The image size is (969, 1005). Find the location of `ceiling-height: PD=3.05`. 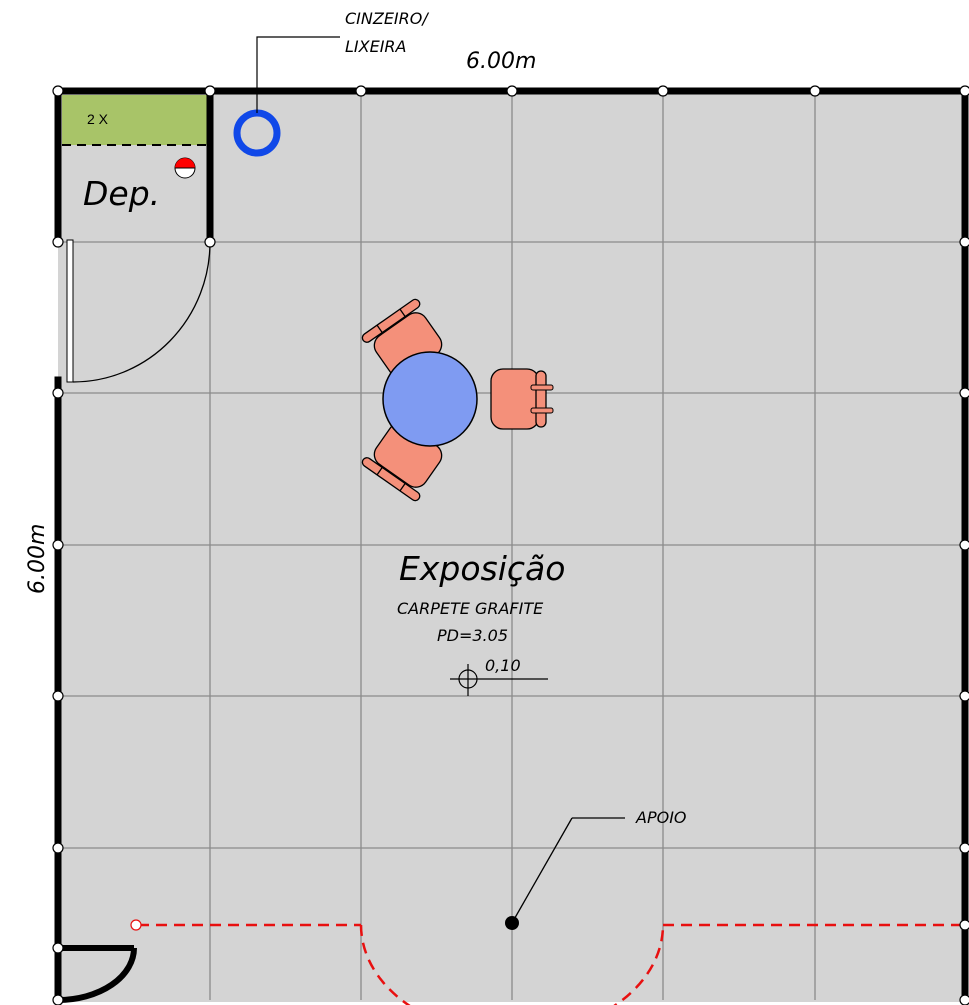

ceiling-height: PD=3.05 is located at coordinates (472, 635).